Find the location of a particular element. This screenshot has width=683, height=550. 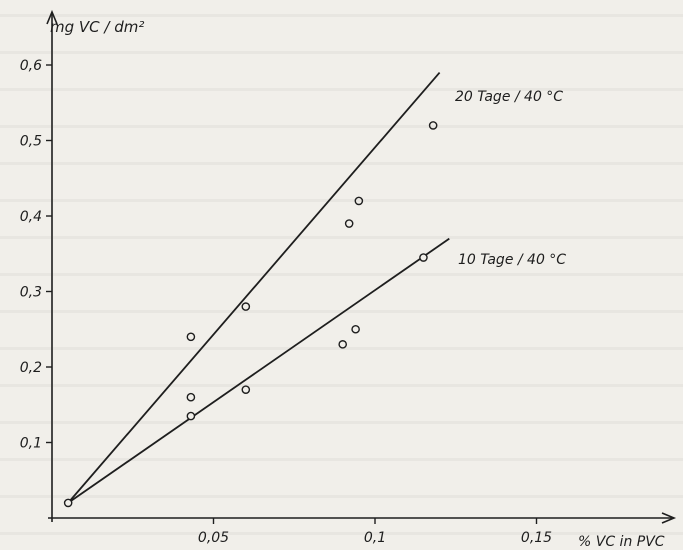

y-tick-label: 0,1 is located at coordinates (31, 444).